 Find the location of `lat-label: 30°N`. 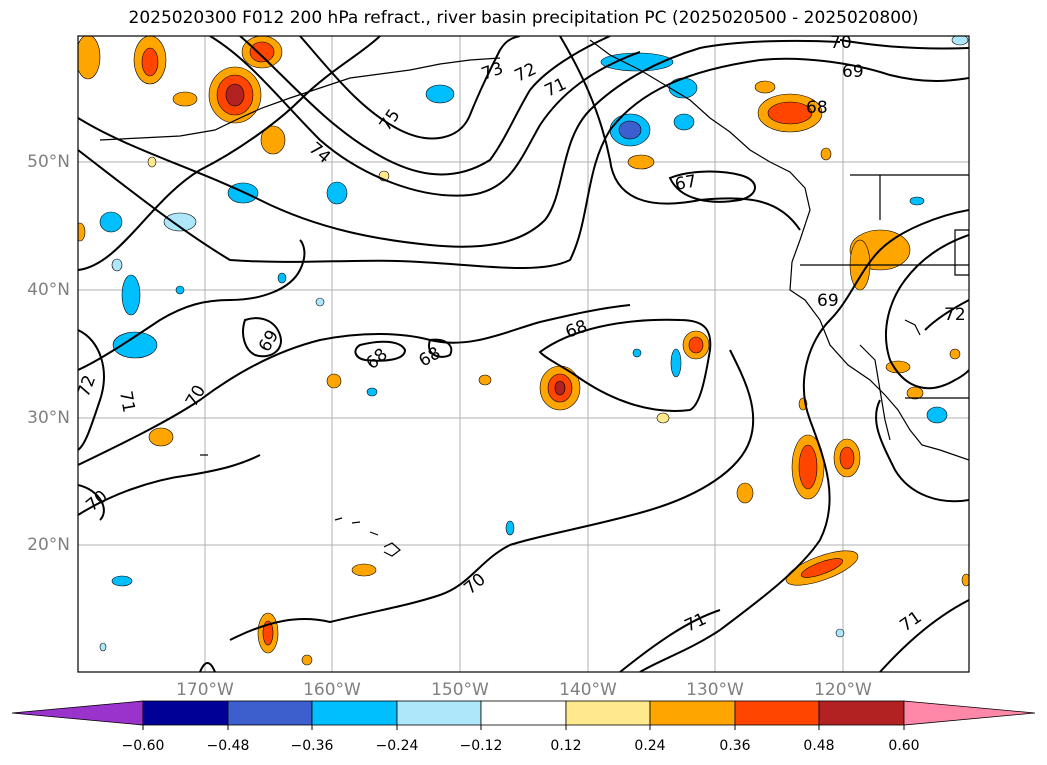

lat-label: 30°N is located at coordinates (48, 418).